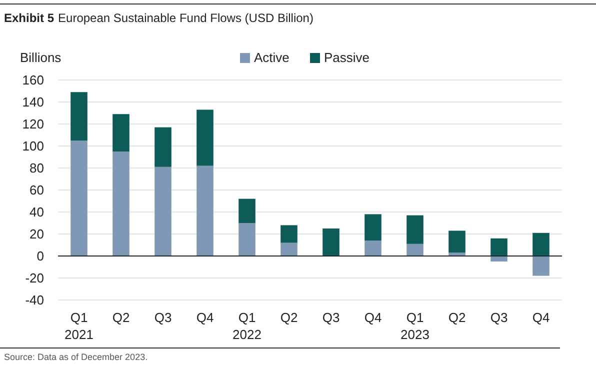 The width and height of the screenshot is (596, 365). I want to click on y-tick-label: 160, so click(33, 80).